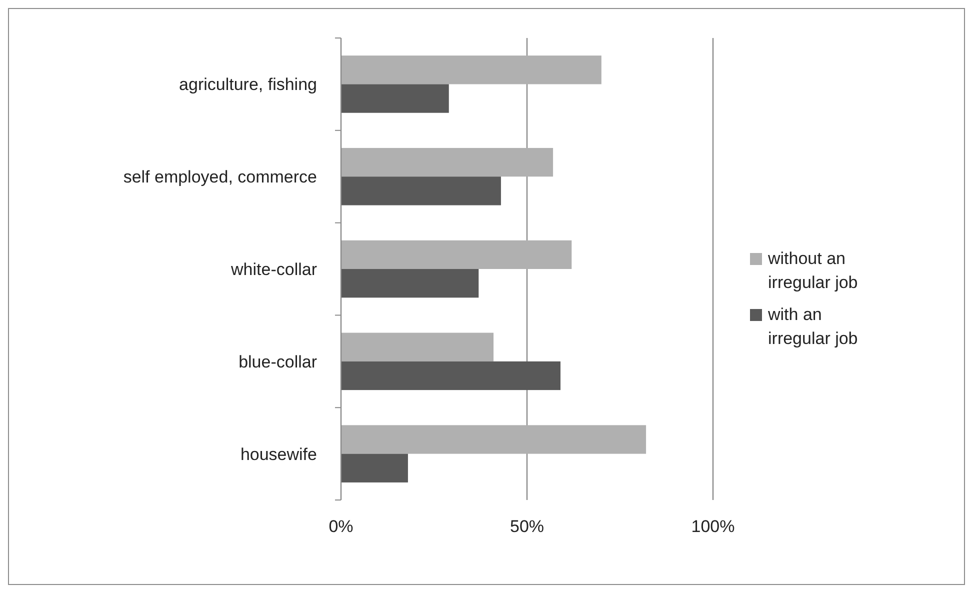 The height and width of the screenshot is (593, 973). Describe the element at coordinates (812, 270) in the screenshot. I see `legend-label: without an irregular job` at that location.